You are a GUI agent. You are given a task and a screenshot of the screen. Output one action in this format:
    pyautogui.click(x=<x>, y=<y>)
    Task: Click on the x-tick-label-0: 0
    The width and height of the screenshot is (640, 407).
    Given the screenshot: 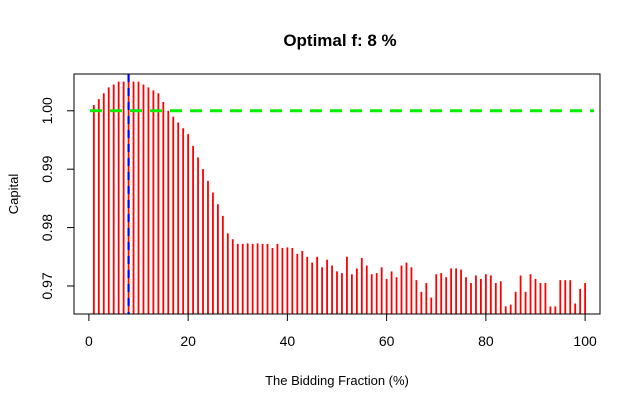 What is the action you would take?
    pyautogui.click(x=89, y=341)
    